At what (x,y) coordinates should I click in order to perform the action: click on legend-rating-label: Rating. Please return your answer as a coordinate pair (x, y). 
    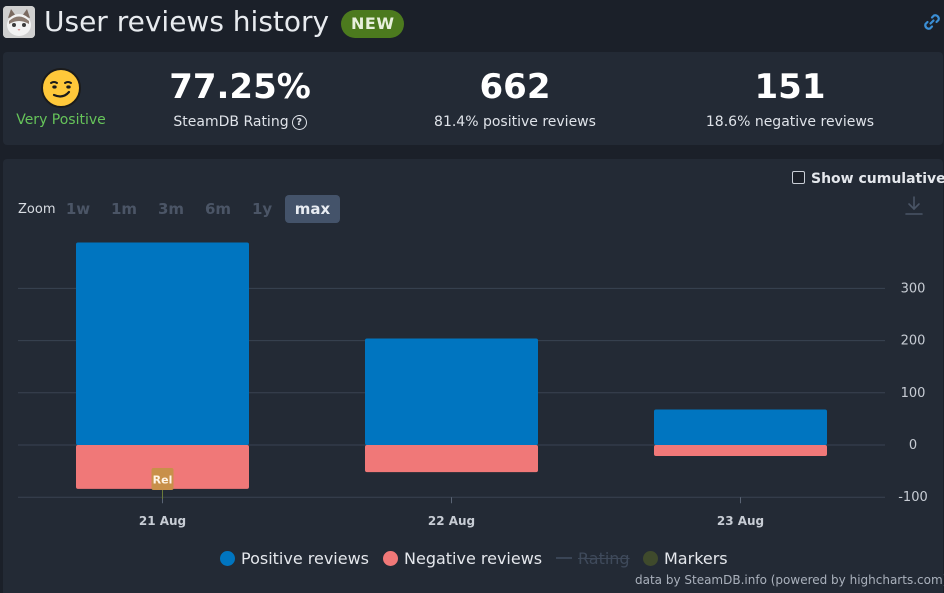
    Looking at the image, I should click on (604, 558).